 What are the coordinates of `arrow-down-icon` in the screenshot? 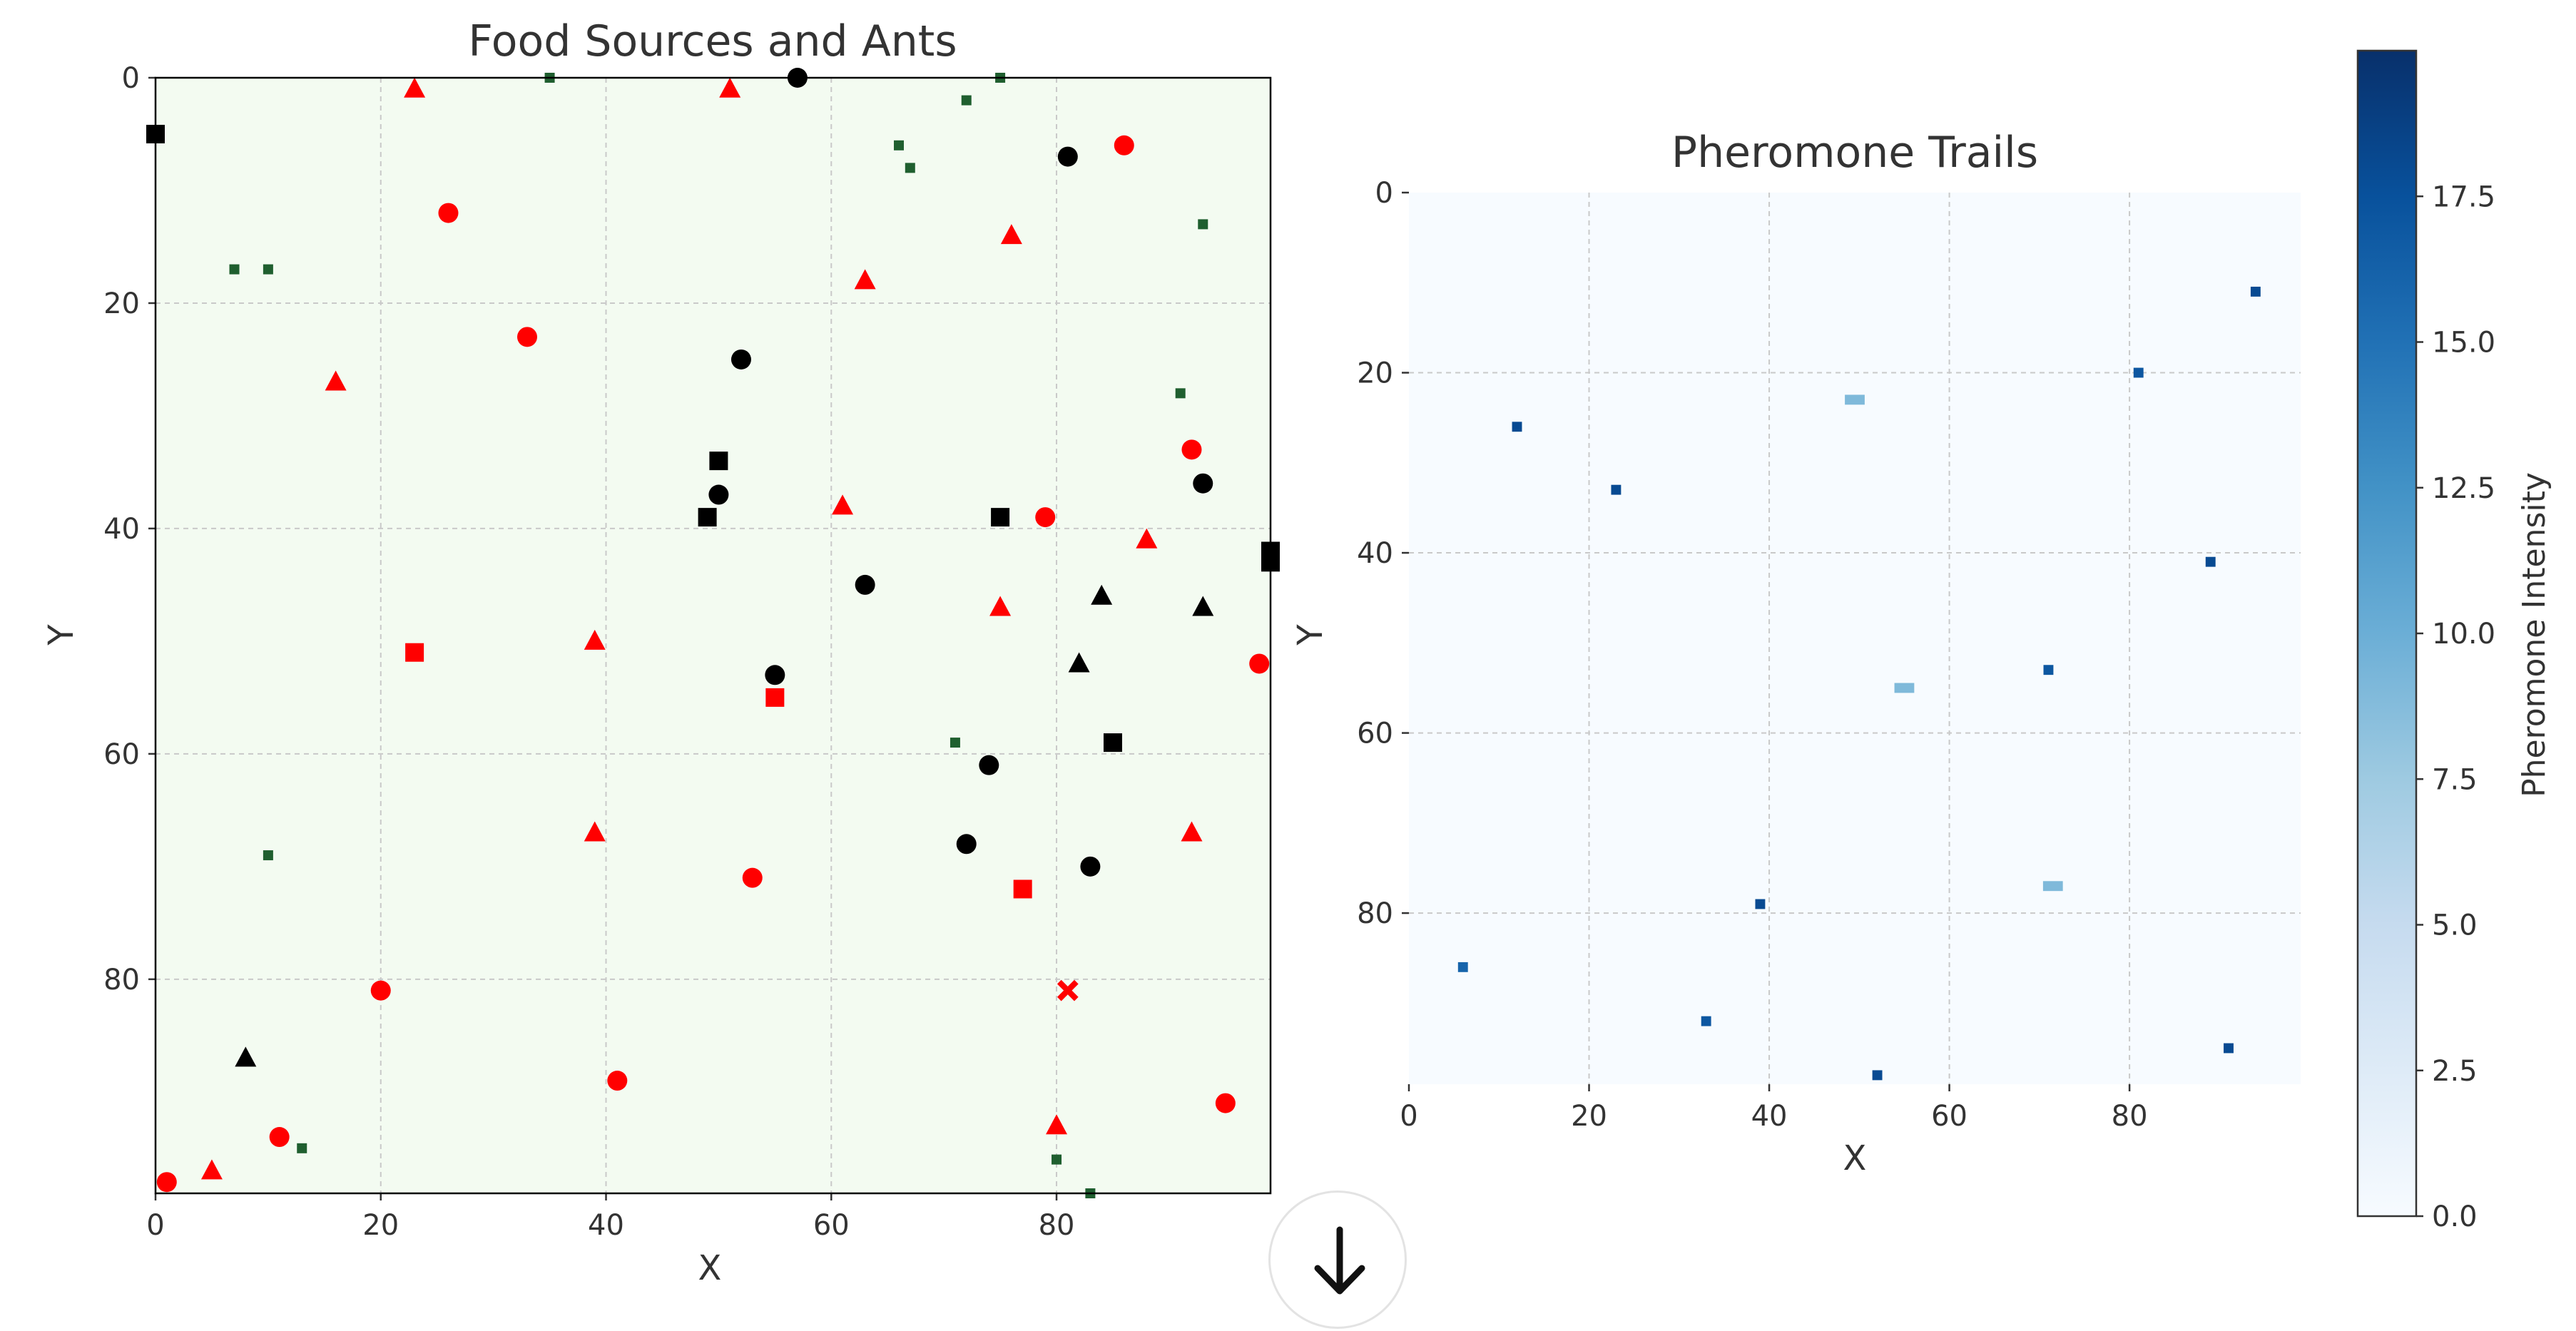 It's located at (1339, 1261).